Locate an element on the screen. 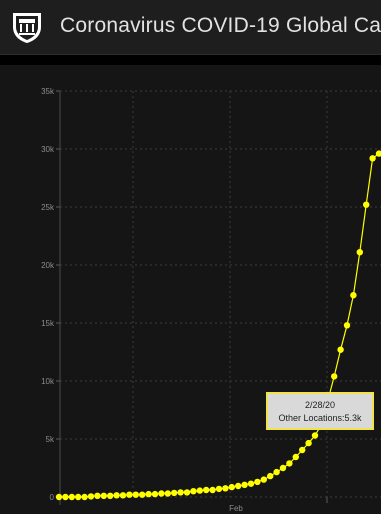 The width and height of the screenshot is (381, 514). university-shield-icon is located at coordinates (27, 27).